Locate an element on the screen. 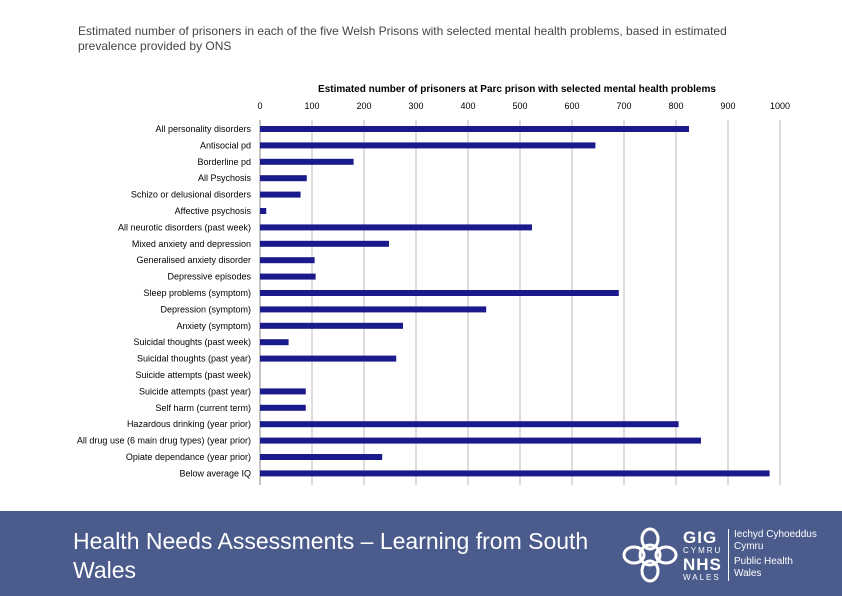  logo-org-line: Iechyd Cyhoeddus is located at coordinates (775, 534).